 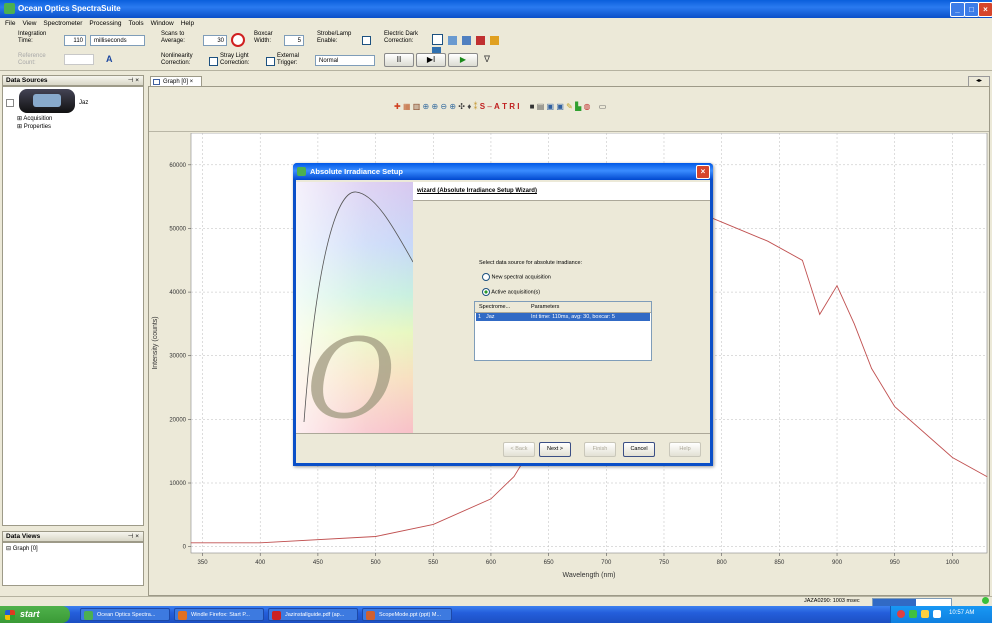 What do you see at coordinates (563, 307) in the screenshot?
I see `table-header: Spectrome... Parameters` at bounding box center [563, 307].